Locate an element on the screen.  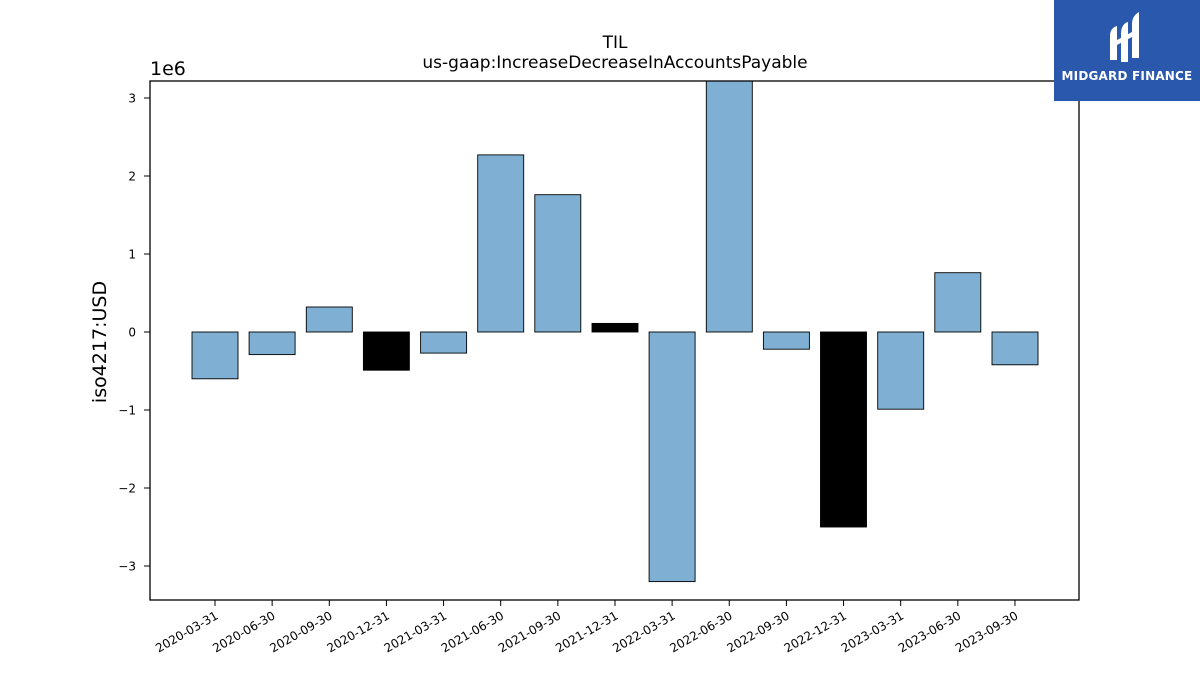
x-tick-label: 2023-09-30 is located at coordinates (986, 631).